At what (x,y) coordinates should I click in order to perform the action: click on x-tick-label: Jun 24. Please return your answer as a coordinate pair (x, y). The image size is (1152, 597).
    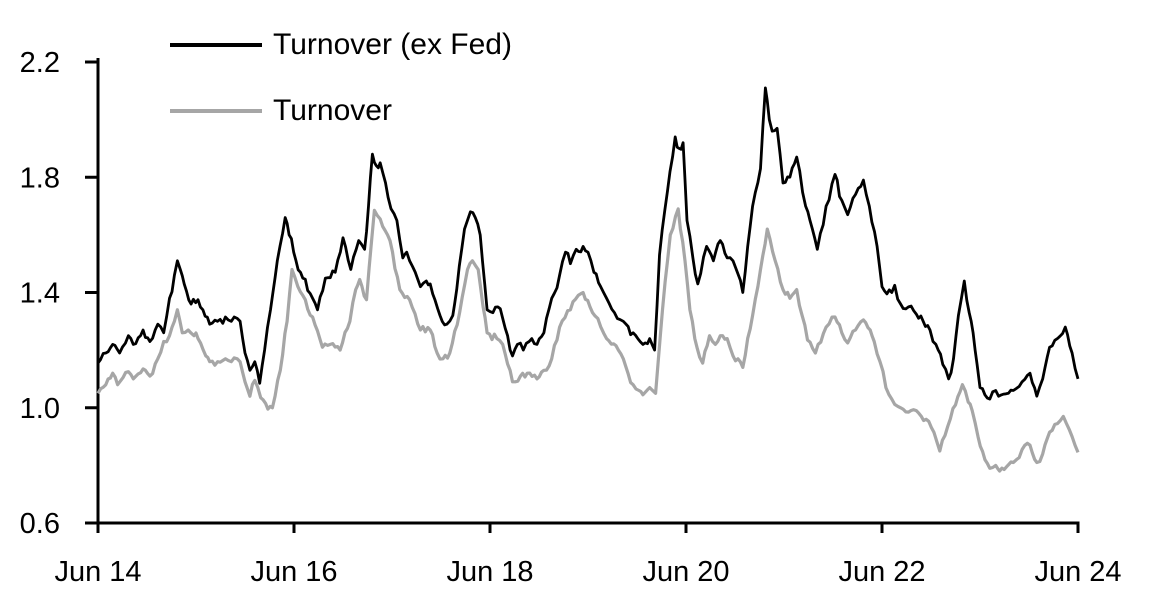
    Looking at the image, I should click on (1077, 572).